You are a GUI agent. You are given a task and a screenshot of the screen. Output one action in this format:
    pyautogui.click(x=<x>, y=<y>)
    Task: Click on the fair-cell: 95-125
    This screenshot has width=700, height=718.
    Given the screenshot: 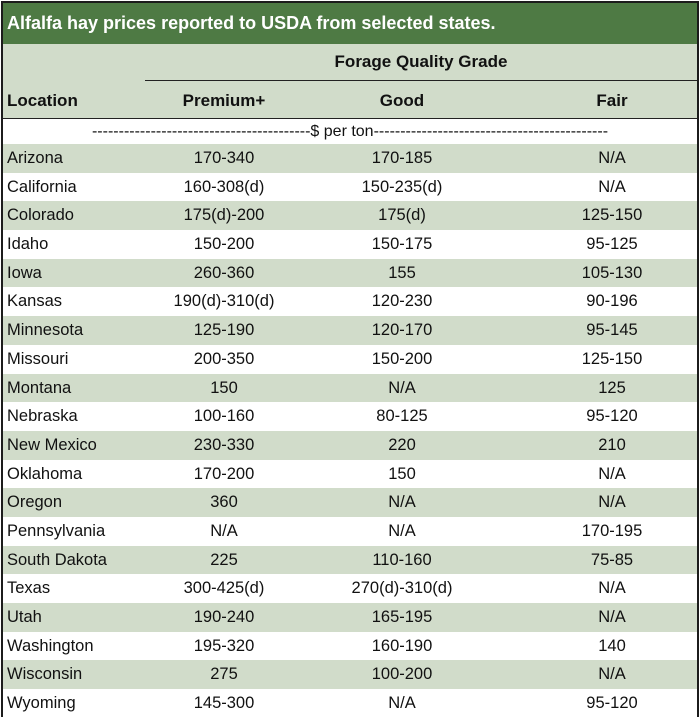 What is the action you would take?
    pyautogui.click(x=612, y=244)
    